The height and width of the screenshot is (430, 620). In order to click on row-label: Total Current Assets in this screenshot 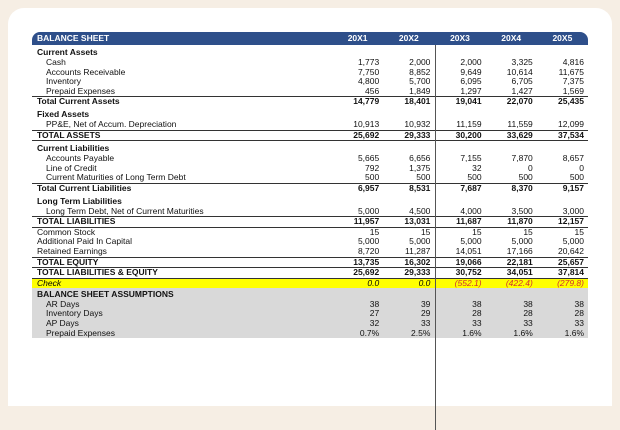, I will do `click(182, 101)`.